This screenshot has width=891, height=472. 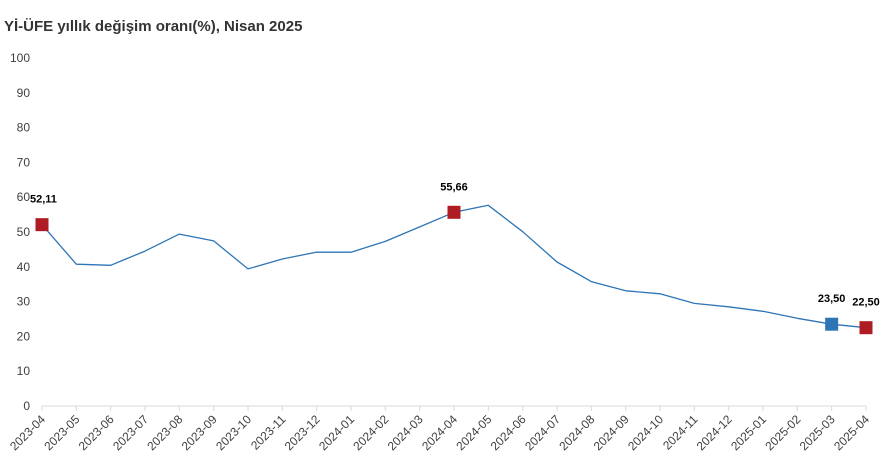 What do you see at coordinates (611, 432) in the screenshot?
I see `x-tick-label: 2024-09` at bounding box center [611, 432].